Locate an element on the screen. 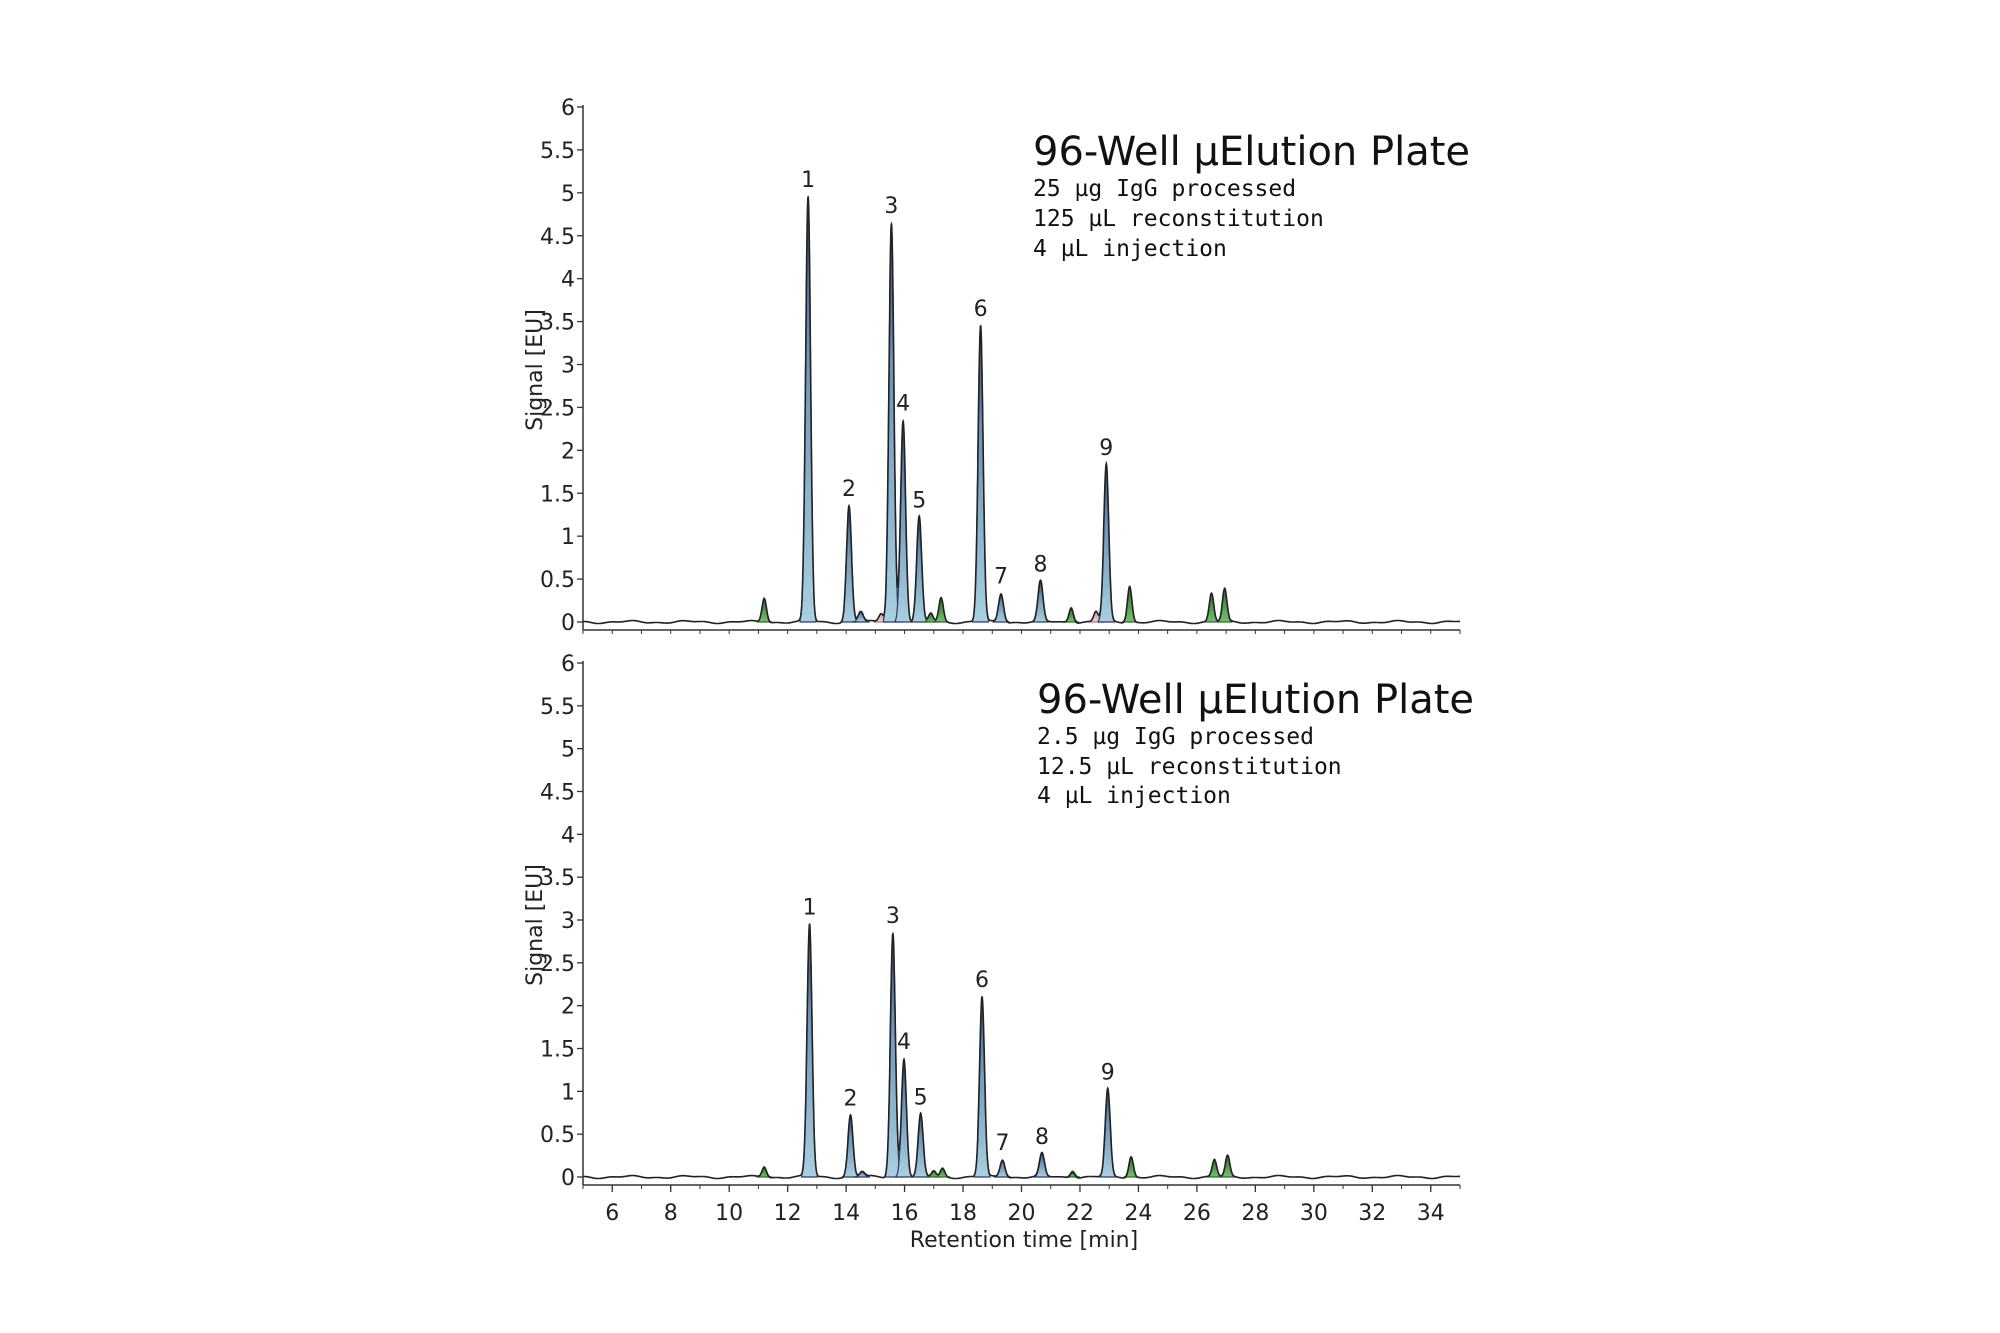 Image resolution: width=2000 pixels, height=1333 pixels. x-tick-label: 10 is located at coordinates (729, 1213).